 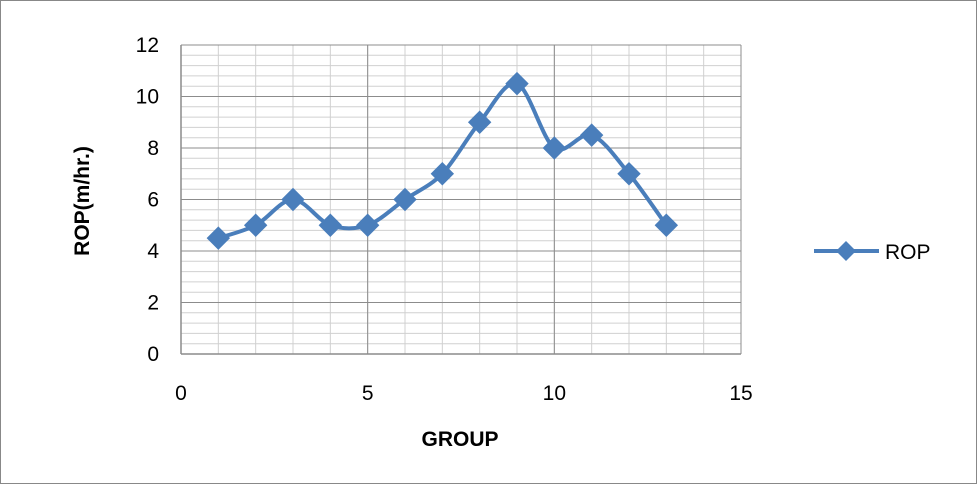 I want to click on y-tick-label: 4, so click(x=153, y=251).